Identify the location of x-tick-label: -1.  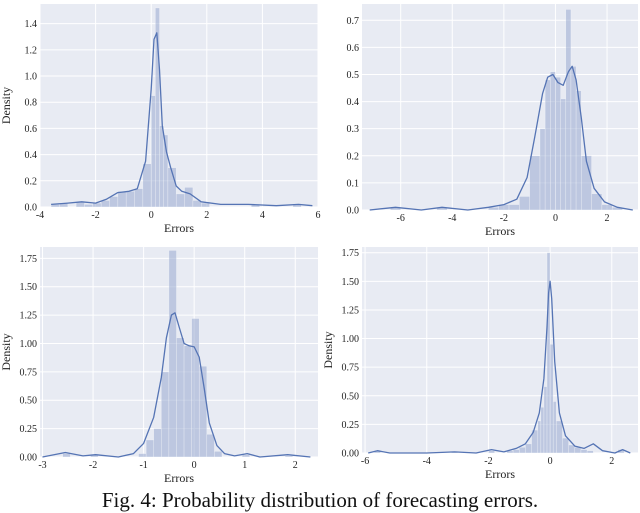
(143, 465).